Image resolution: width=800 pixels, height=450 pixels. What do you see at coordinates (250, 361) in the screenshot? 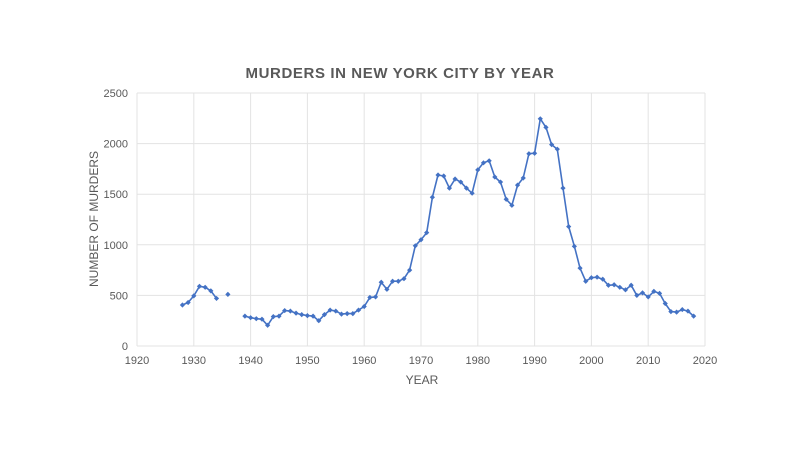
I see `x-tick-label: 1940` at bounding box center [250, 361].